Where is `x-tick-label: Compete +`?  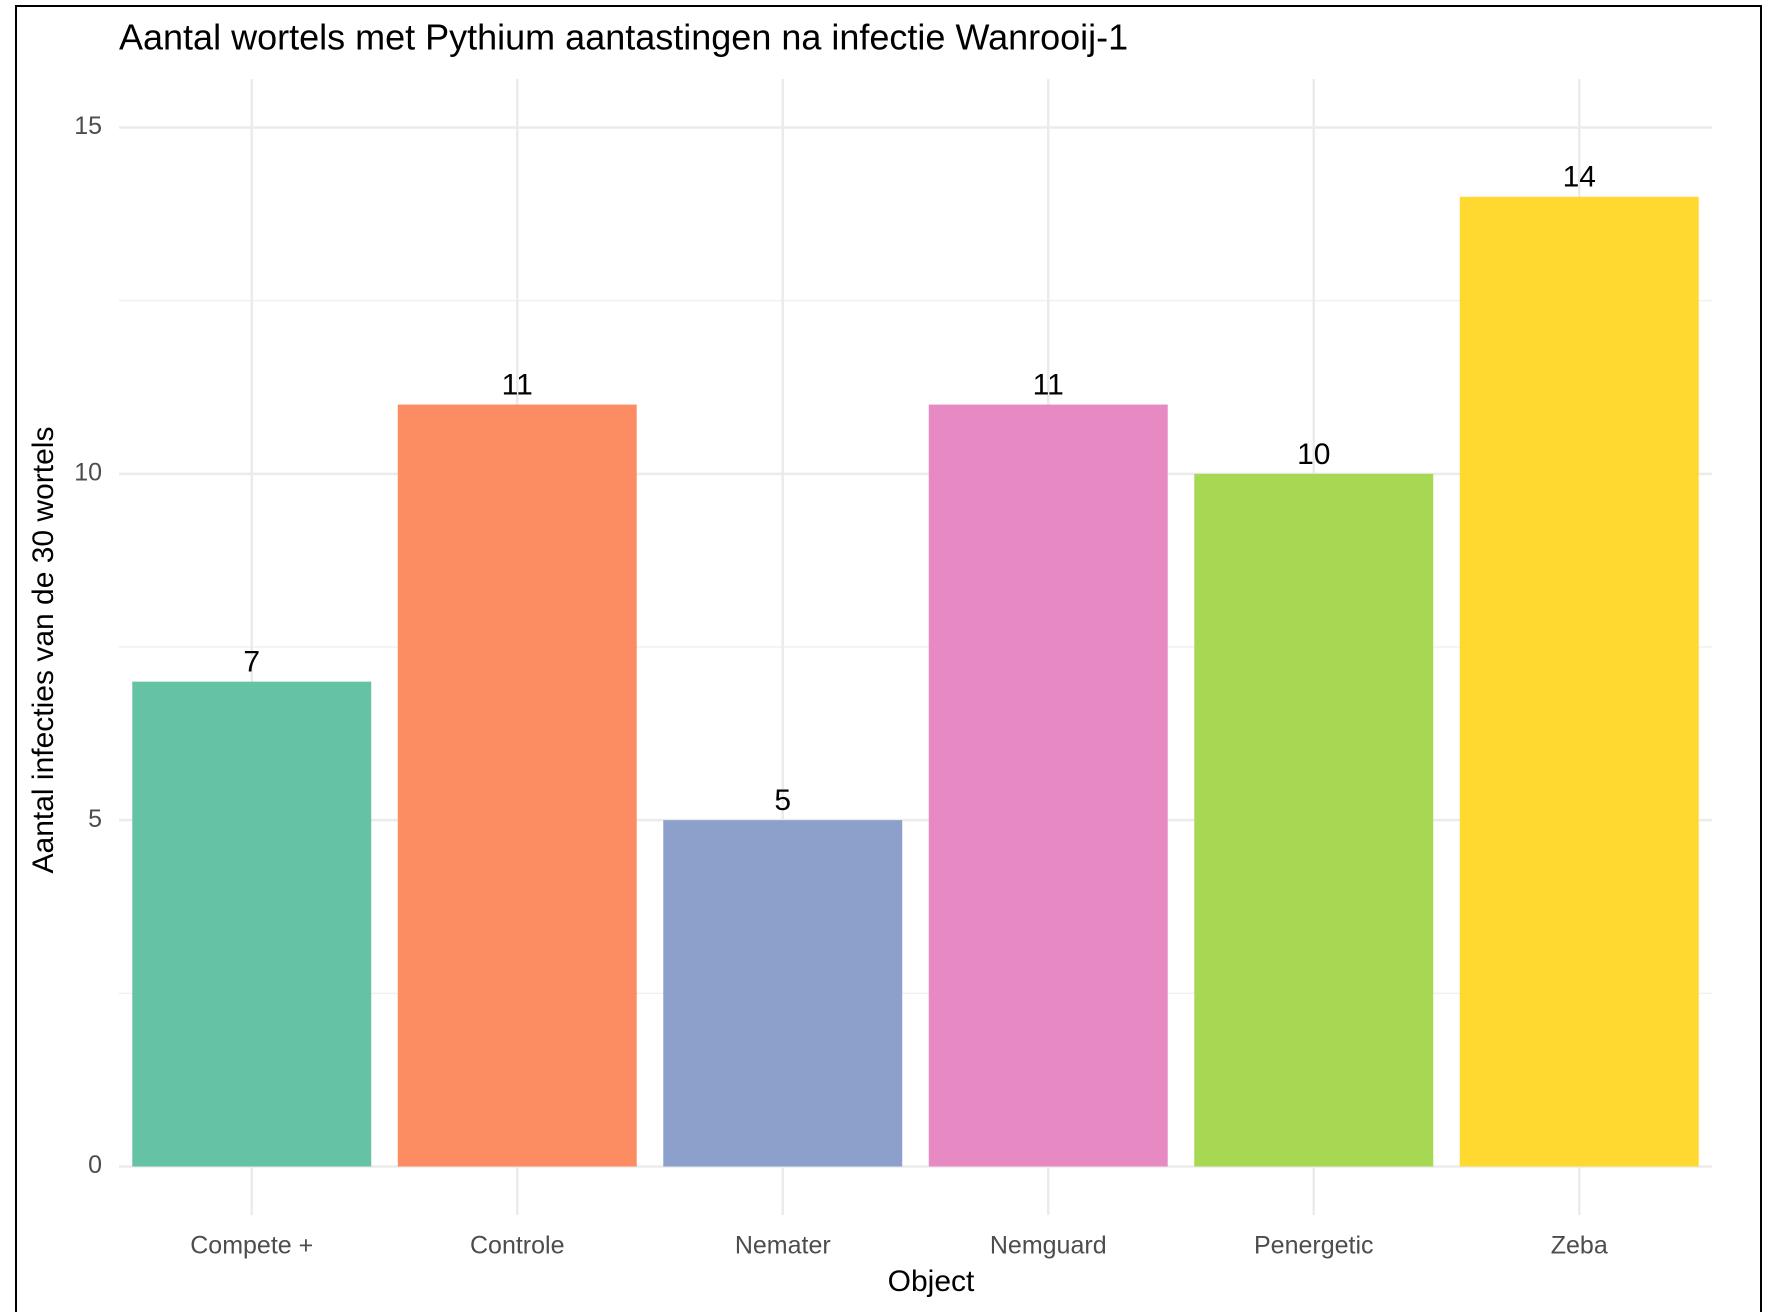 x-tick-label: Compete + is located at coordinates (251, 1246).